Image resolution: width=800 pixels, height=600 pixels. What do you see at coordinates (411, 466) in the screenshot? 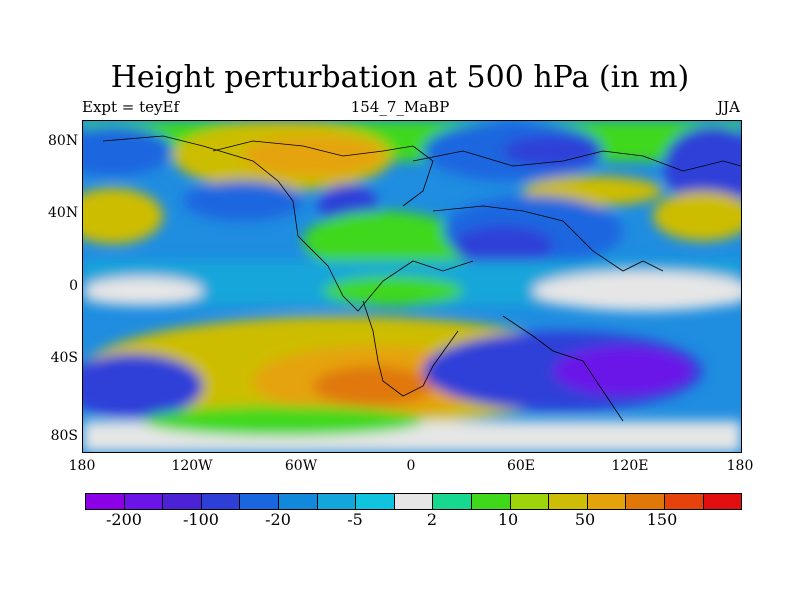
I see `lon-tick-label: 0` at bounding box center [411, 466].